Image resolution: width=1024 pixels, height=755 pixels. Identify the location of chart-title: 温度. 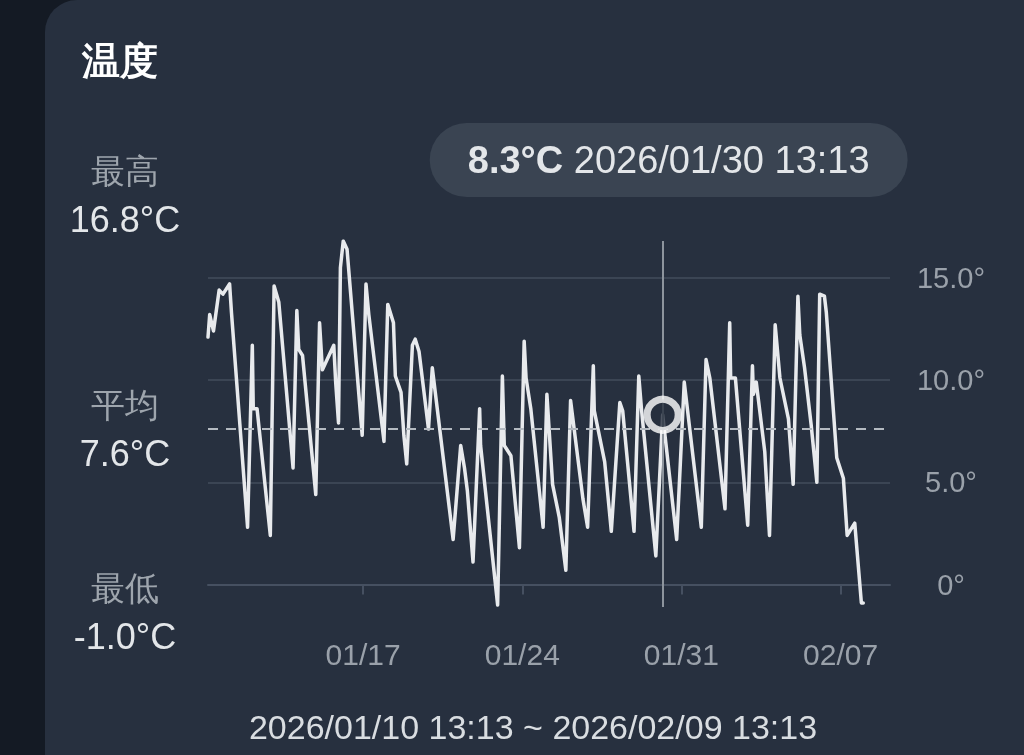
(119, 61).